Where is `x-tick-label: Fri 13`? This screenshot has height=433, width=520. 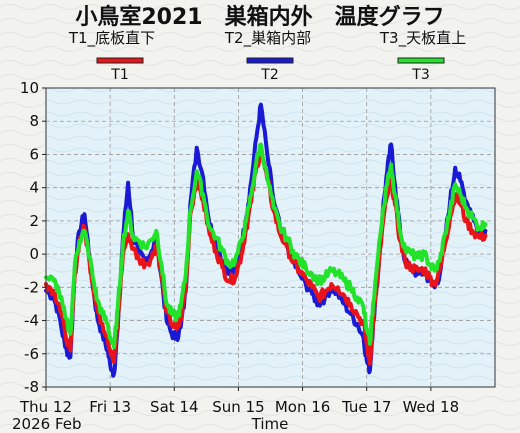
x-tick-label: Fri 13 is located at coordinates (110, 407).